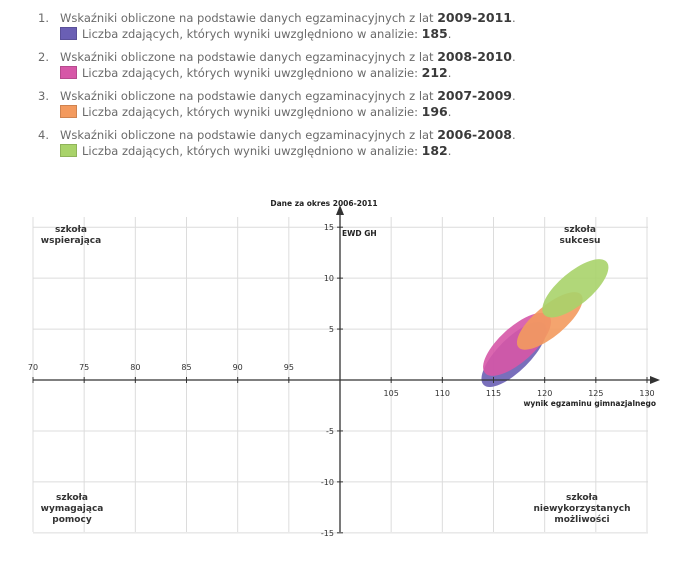 This screenshot has height=562, width=674. What do you see at coordinates (71, 241) in the screenshot?
I see `quadrant-label-top-left: wspierająca` at bounding box center [71, 241].